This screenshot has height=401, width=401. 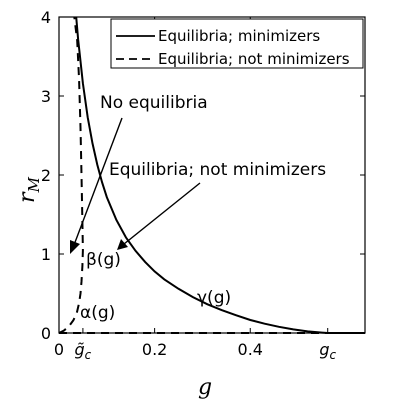 What do you see at coordinates (154, 103) in the screenshot?
I see `annotation-no-equilibria: No equilibria` at bounding box center [154, 103].